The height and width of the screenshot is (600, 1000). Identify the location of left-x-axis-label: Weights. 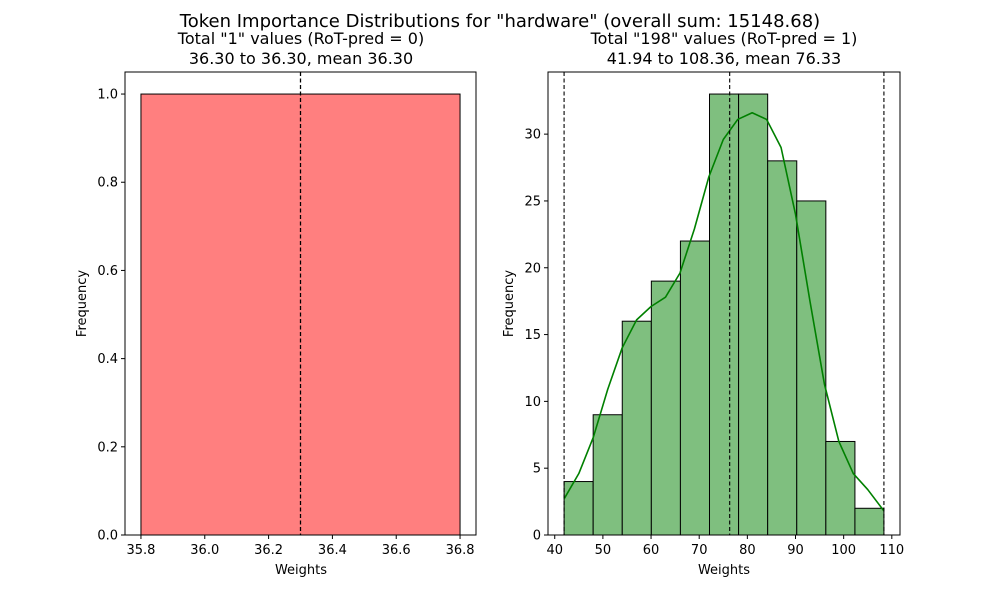
(301, 570).